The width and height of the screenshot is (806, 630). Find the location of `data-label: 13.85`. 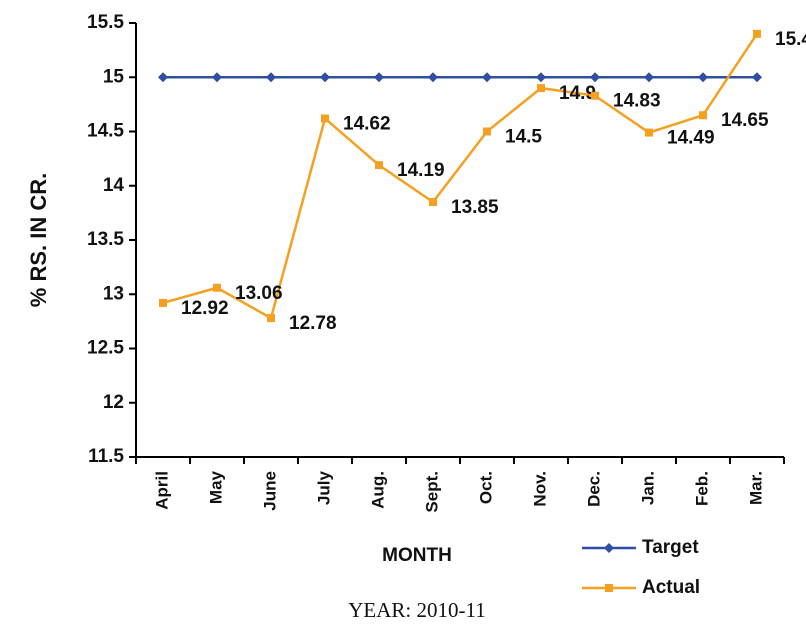

data-label: 13.85 is located at coordinates (475, 207).